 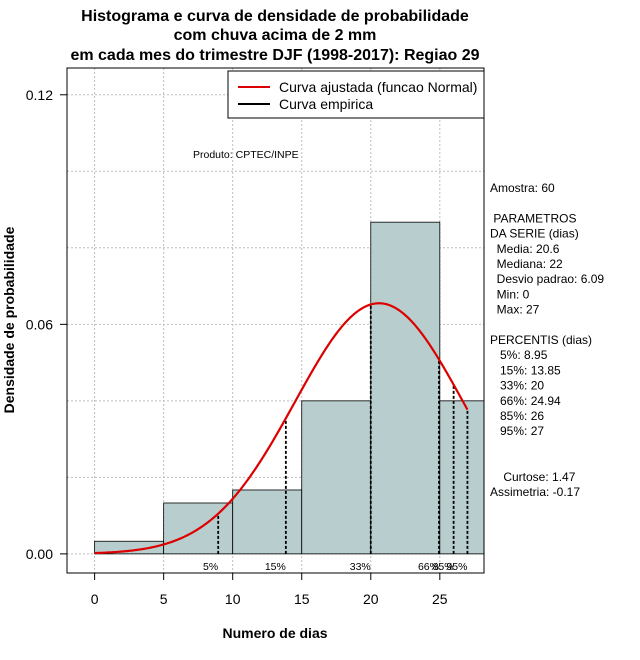 What do you see at coordinates (428, 567) in the screenshot?
I see `percentile-label: 66%` at bounding box center [428, 567].